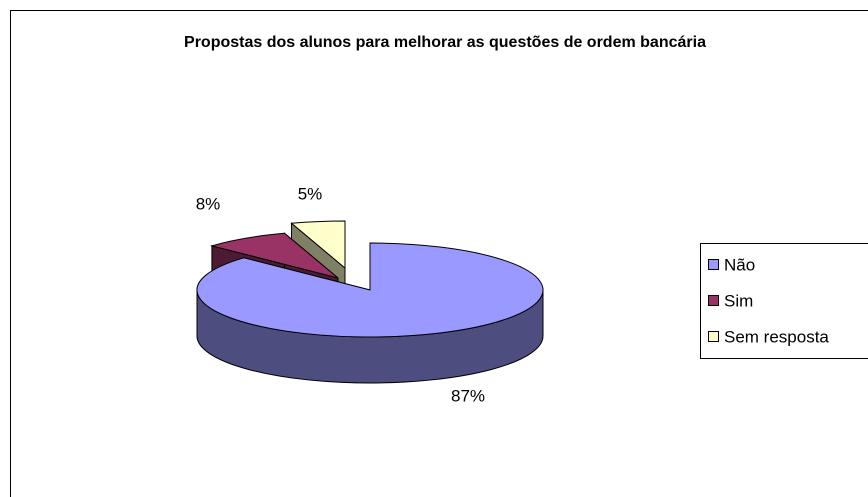  What do you see at coordinates (208, 203) in the screenshot?
I see `data-label: 8%` at bounding box center [208, 203].